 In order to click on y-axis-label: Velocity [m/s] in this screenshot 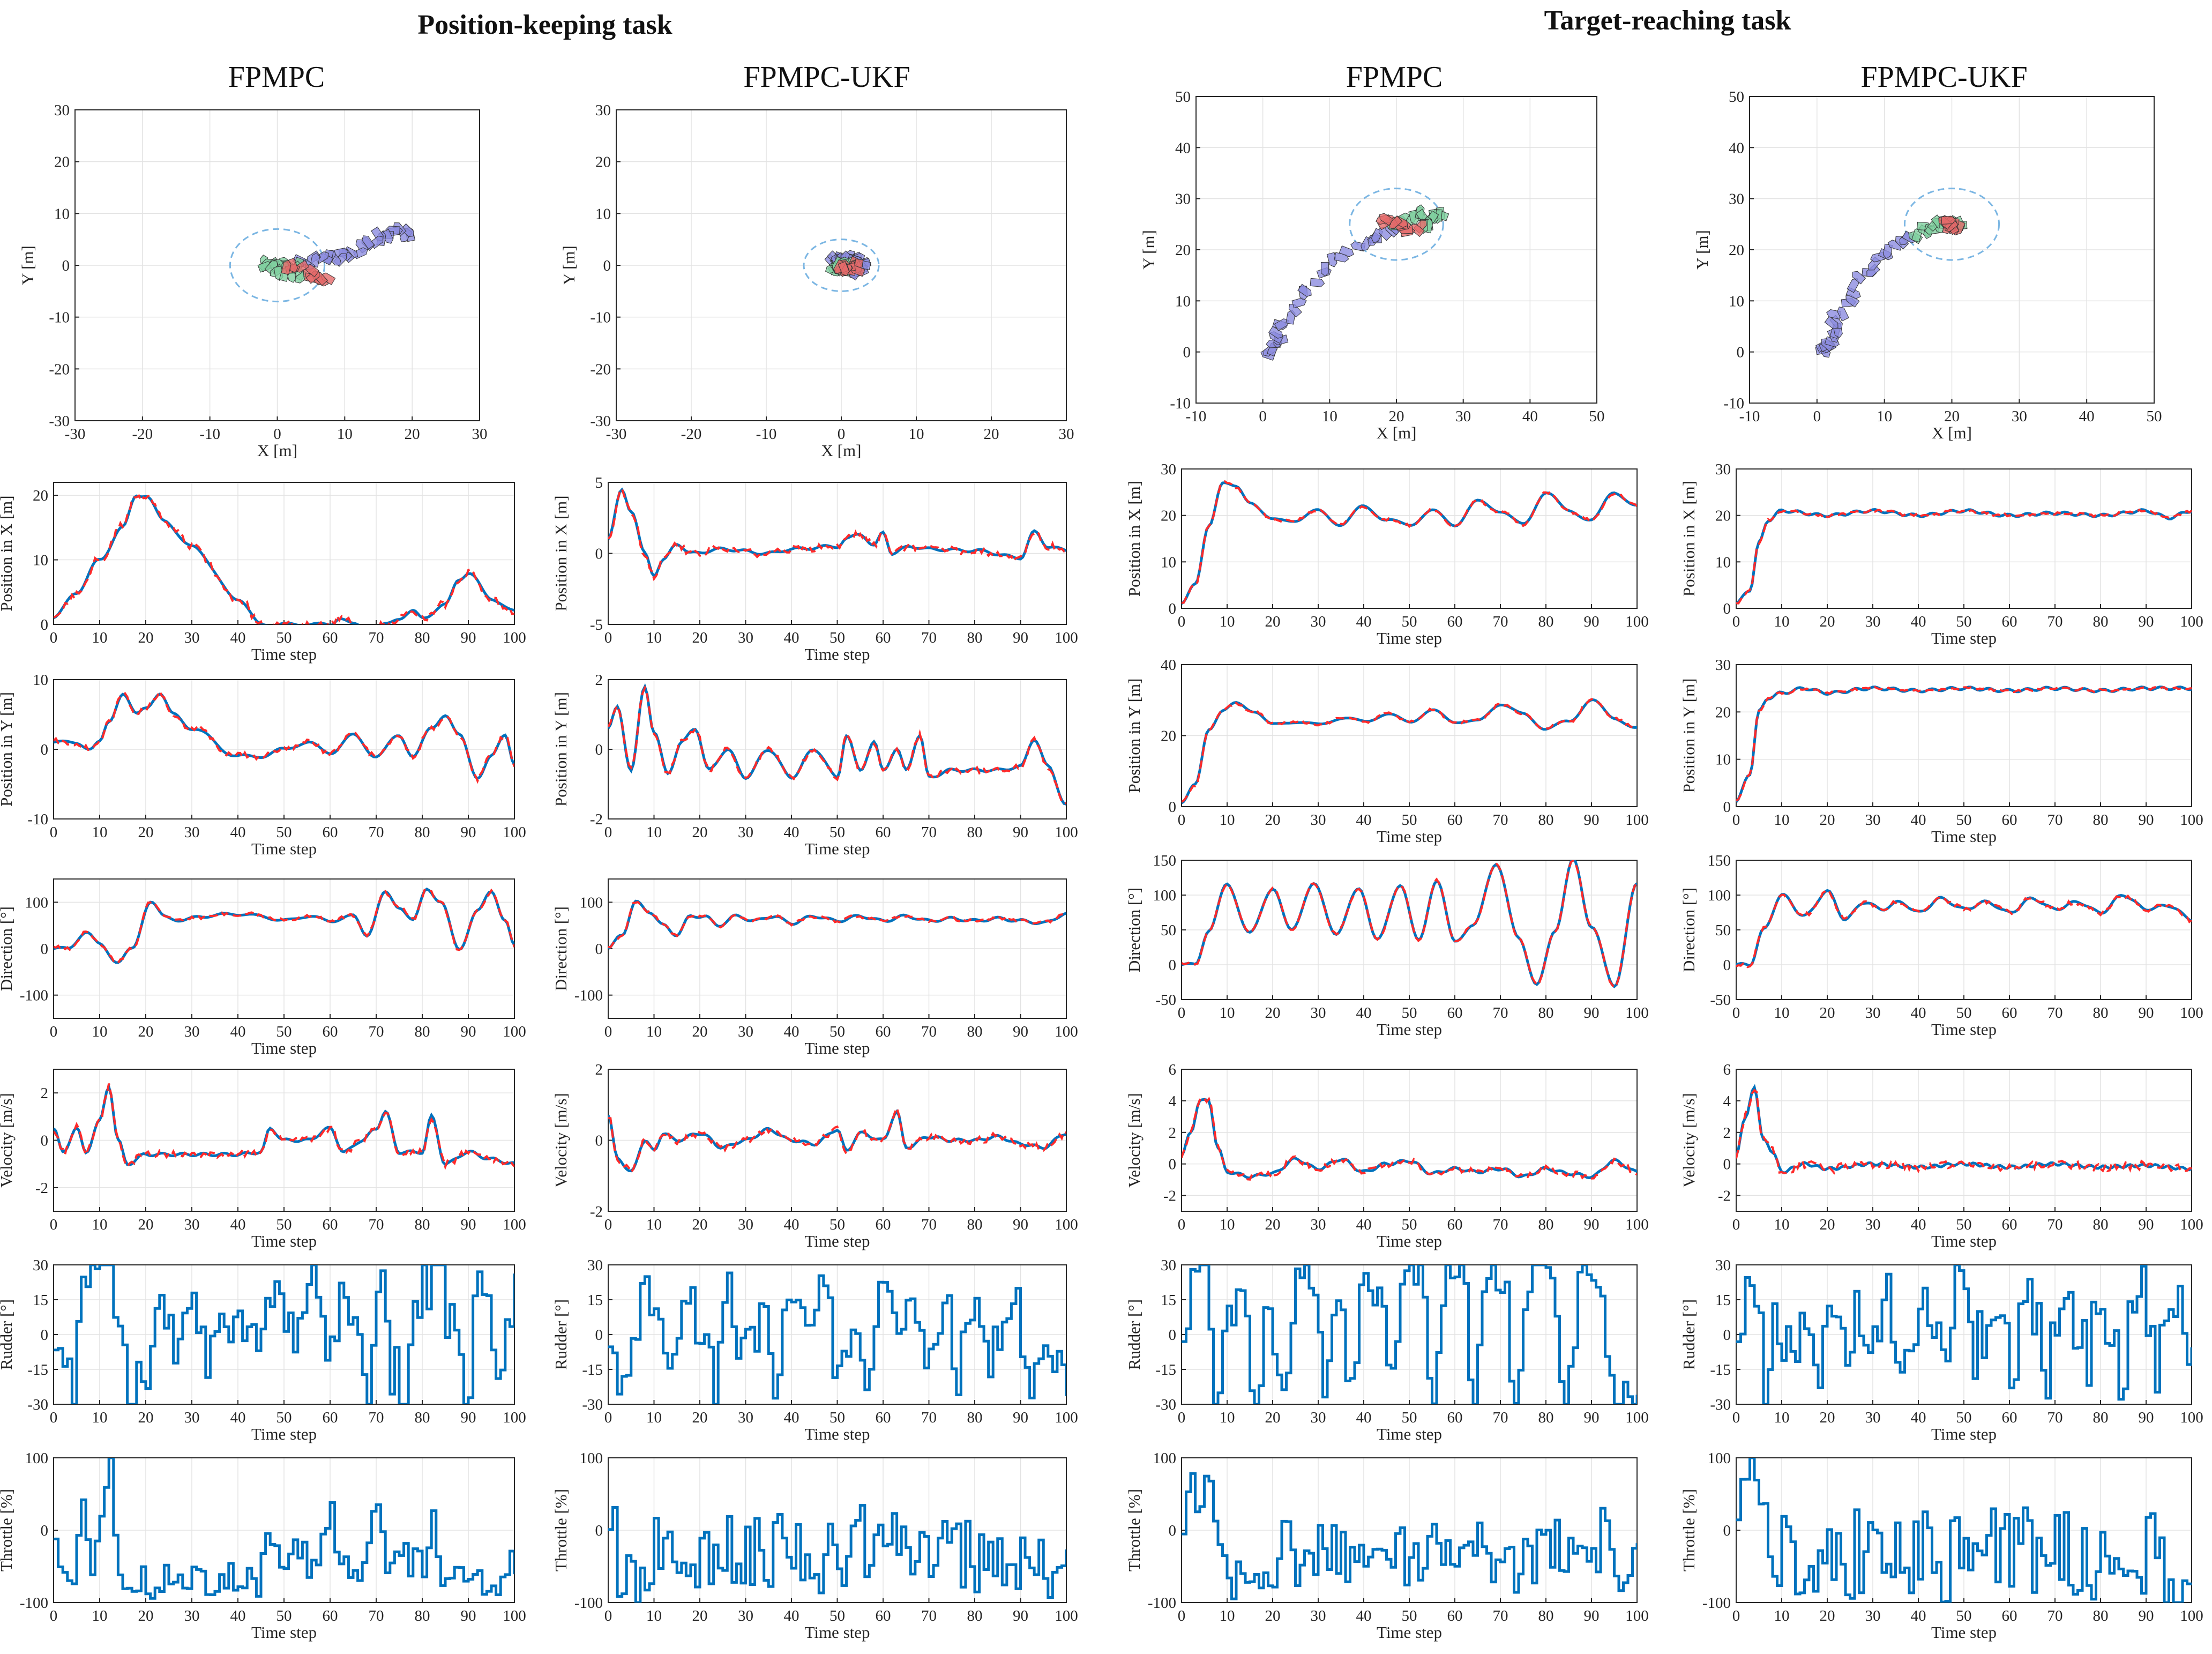, I will do `click(8, 1140)`.